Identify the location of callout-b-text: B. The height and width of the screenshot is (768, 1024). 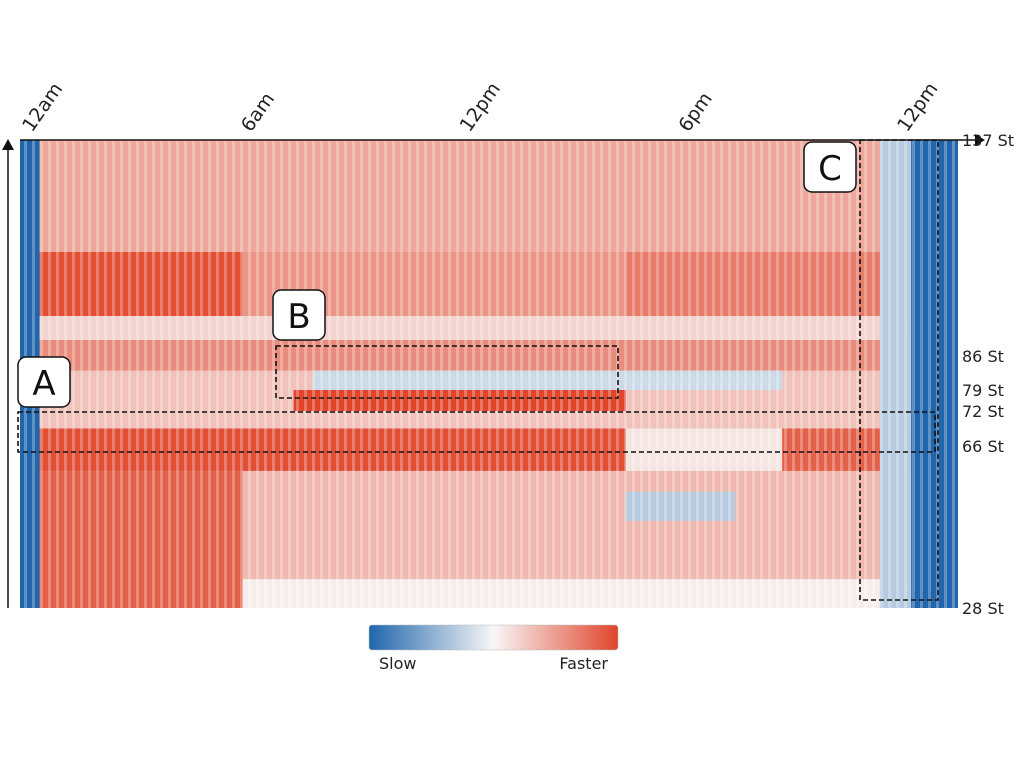
(298, 317).